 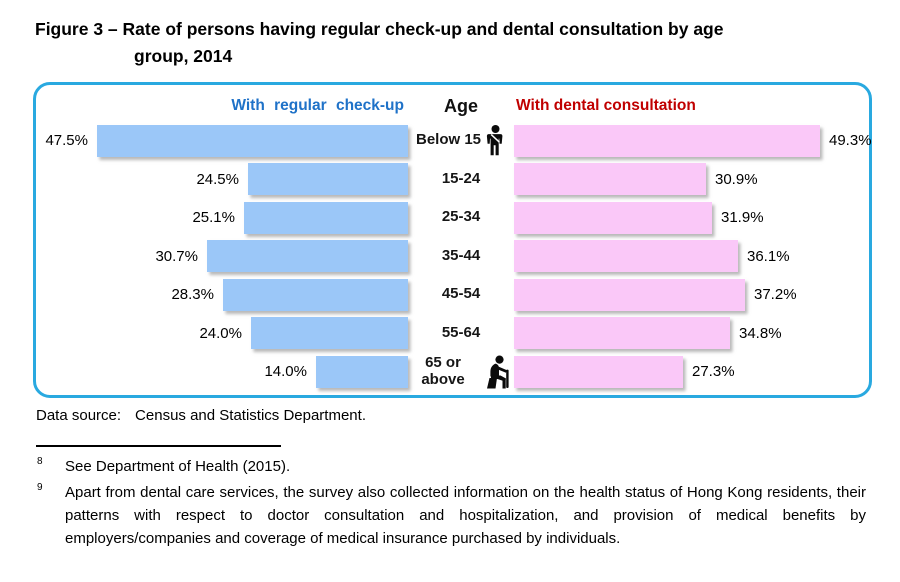 I want to click on age-group-label: 45-54, so click(x=461, y=294).